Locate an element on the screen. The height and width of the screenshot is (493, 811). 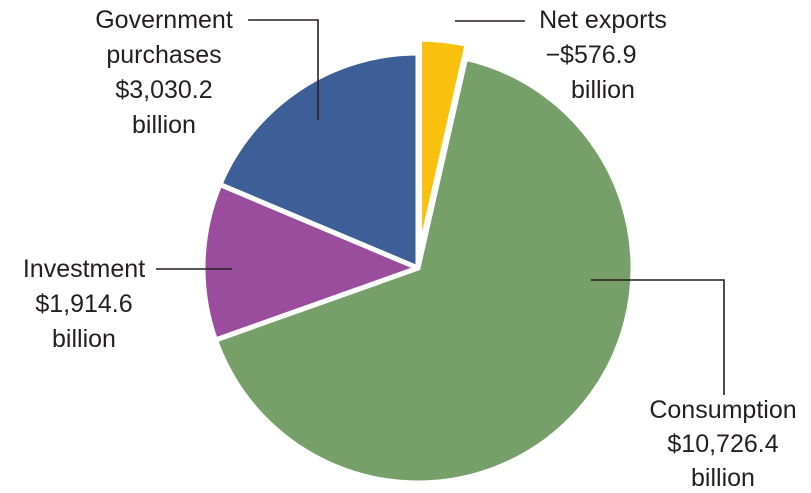
leader-line-consumption is located at coordinates (658, 337).